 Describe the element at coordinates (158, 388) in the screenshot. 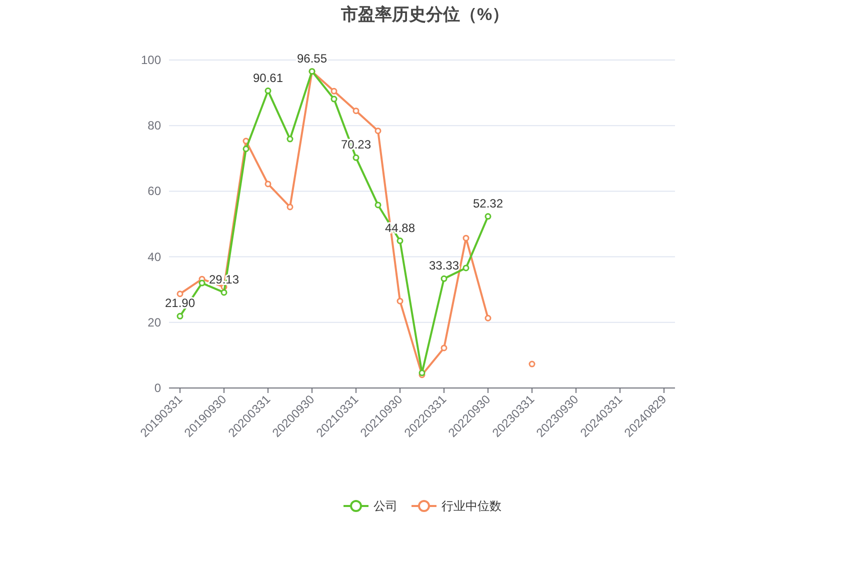

I see `y-tick-label: 0` at that location.